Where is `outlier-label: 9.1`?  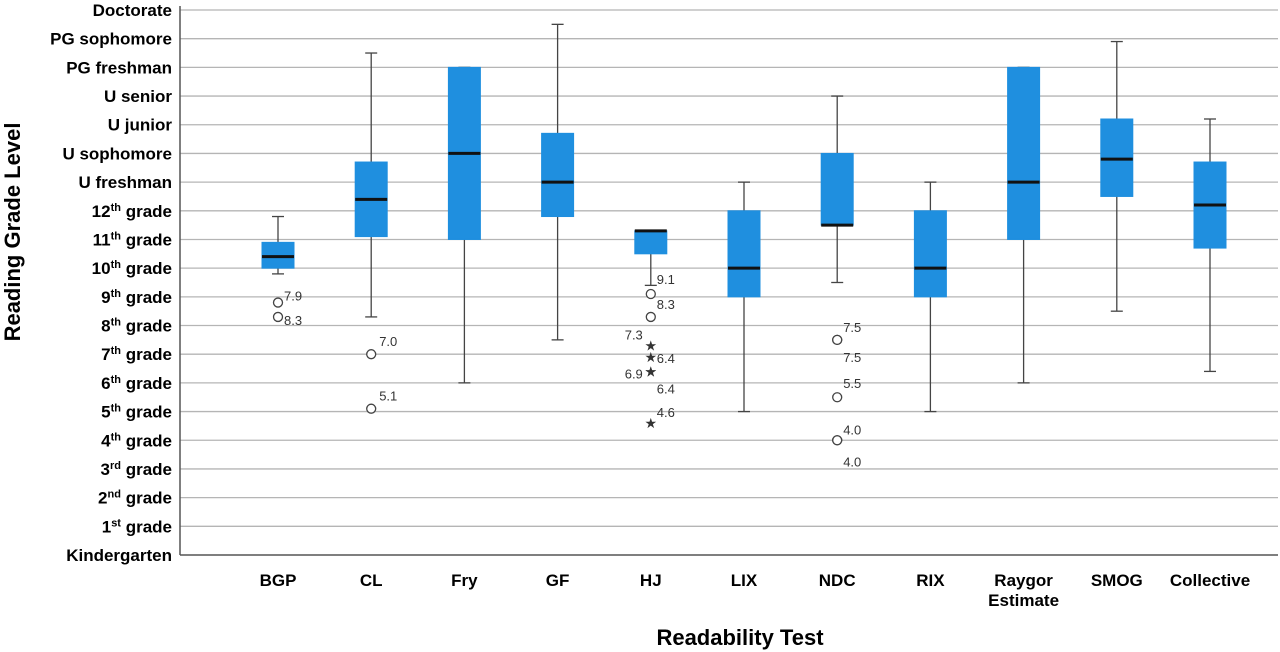 outlier-label: 9.1 is located at coordinates (666, 279).